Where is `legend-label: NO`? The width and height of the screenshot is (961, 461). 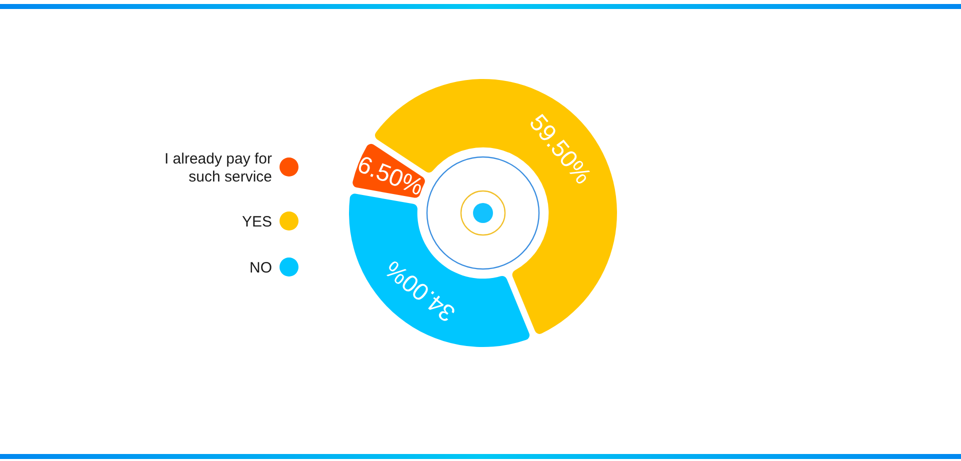
legend-label: NO is located at coordinates (261, 267).